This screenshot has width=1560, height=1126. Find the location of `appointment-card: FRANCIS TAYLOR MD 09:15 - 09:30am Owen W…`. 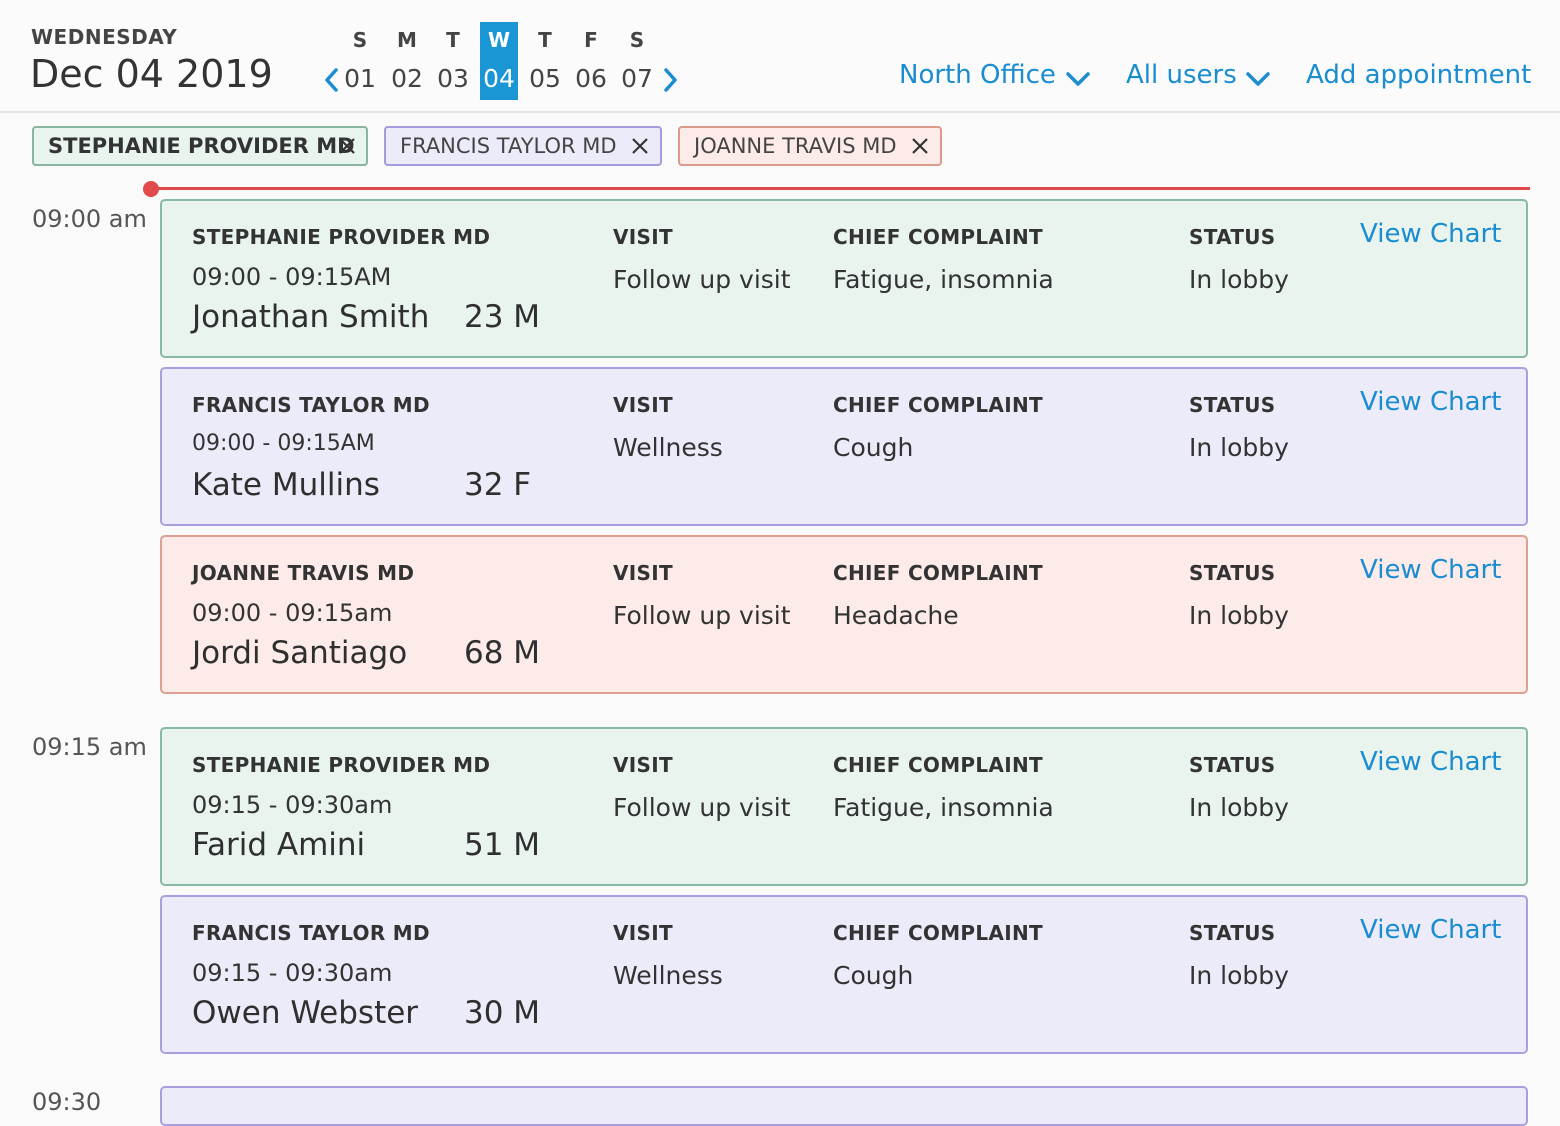

appointment-card: FRANCIS TAYLOR MD 09:15 - 09:30am Owen W… is located at coordinates (844, 974).